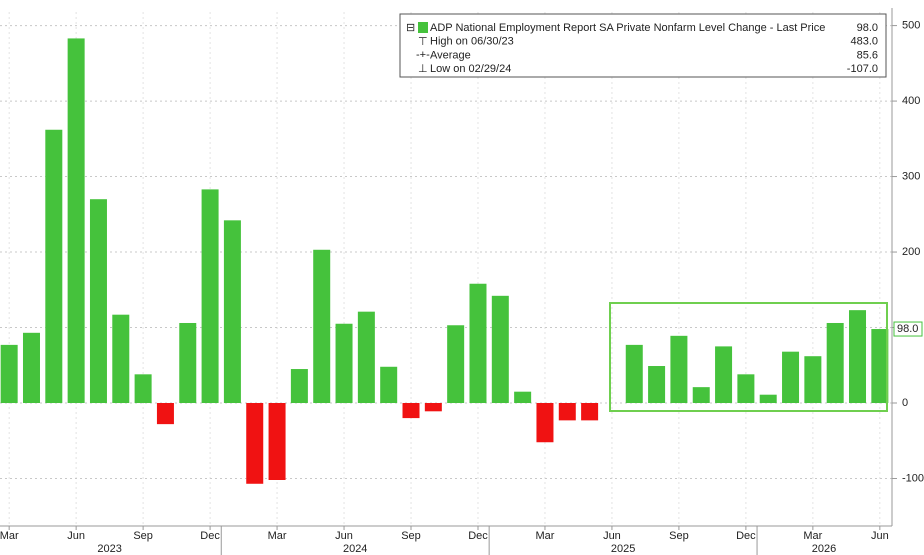  Describe the element at coordinates (423, 27) in the screenshot. I see `legend-swatch` at that location.